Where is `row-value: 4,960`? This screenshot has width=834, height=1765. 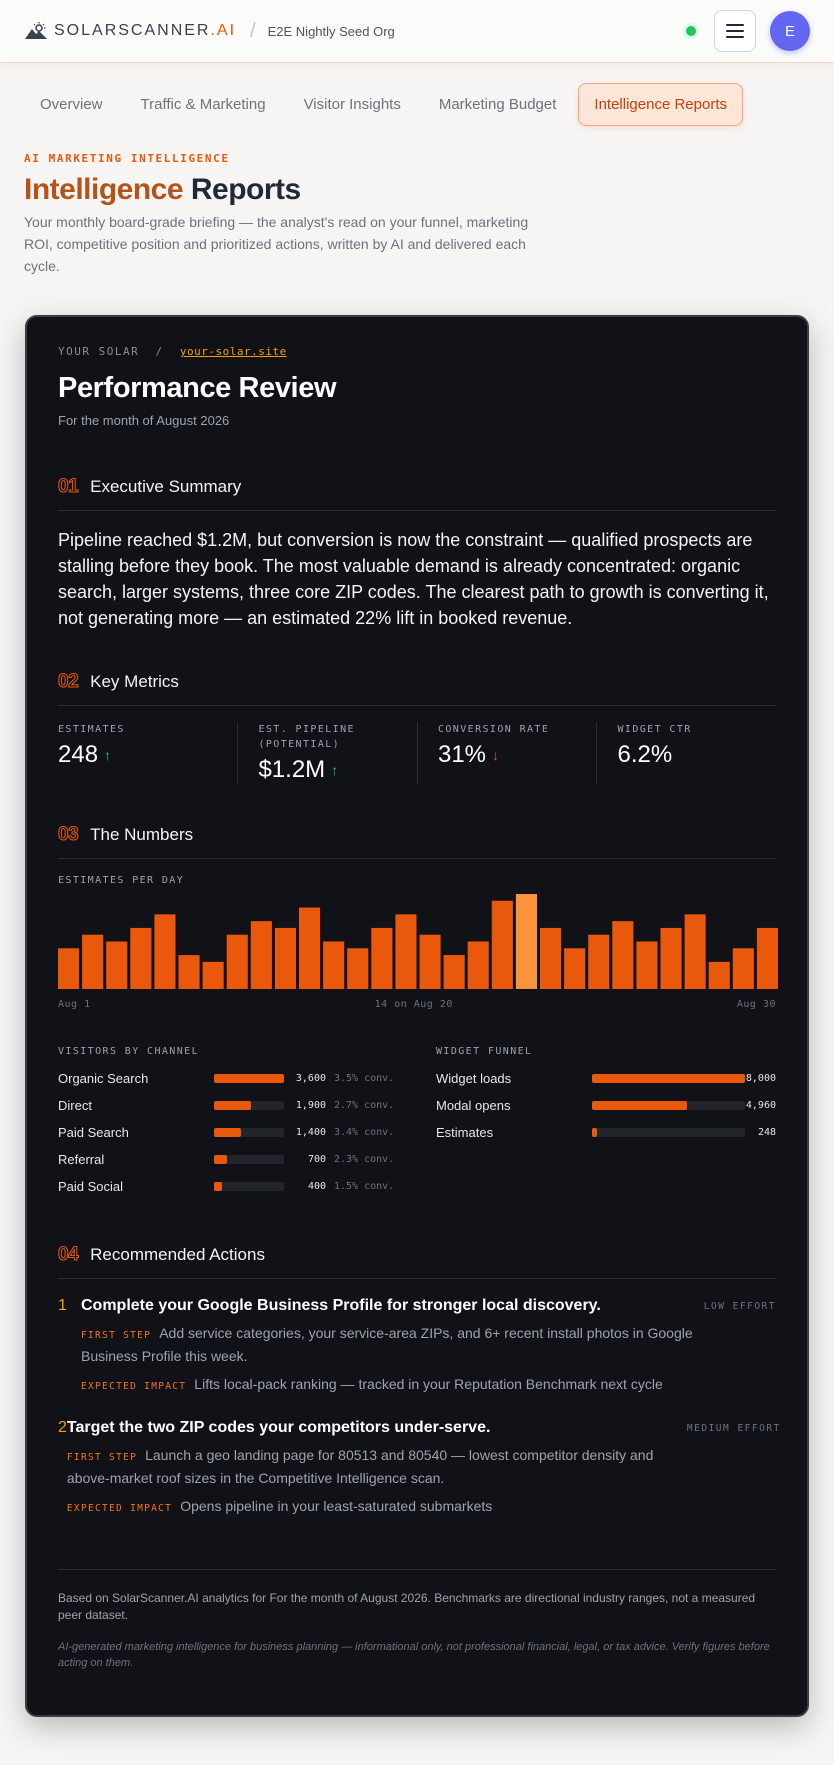
row-value: 4,960 is located at coordinates (760, 1105).